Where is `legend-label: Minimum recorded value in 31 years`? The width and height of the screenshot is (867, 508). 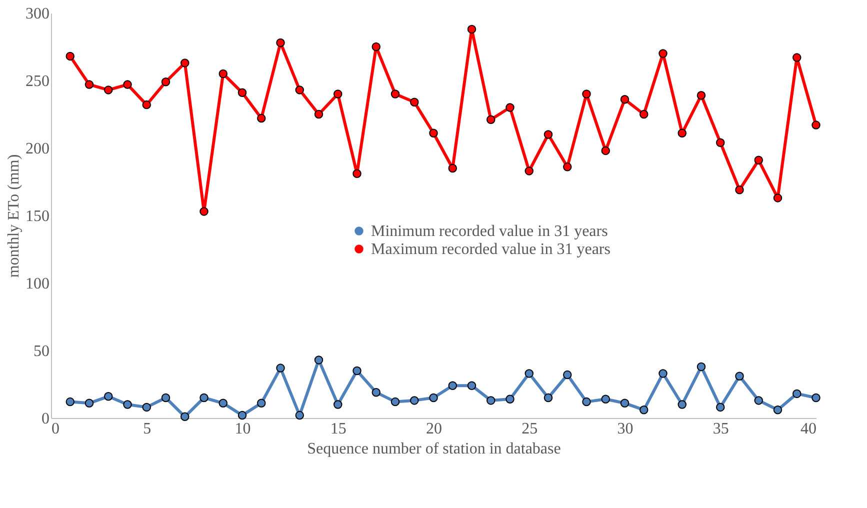
legend-label: Minimum recorded value in 31 years is located at coordinates (489, 231).